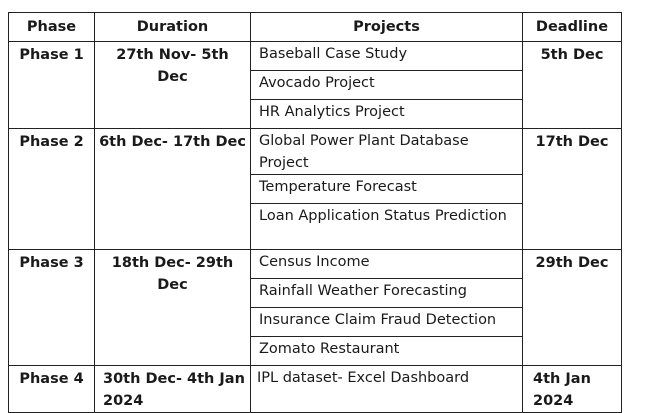 This screenshot has height=413, width=656. I want to click on projects-cell: IPL dataset- Excel Dashboard, so click(386, 389).